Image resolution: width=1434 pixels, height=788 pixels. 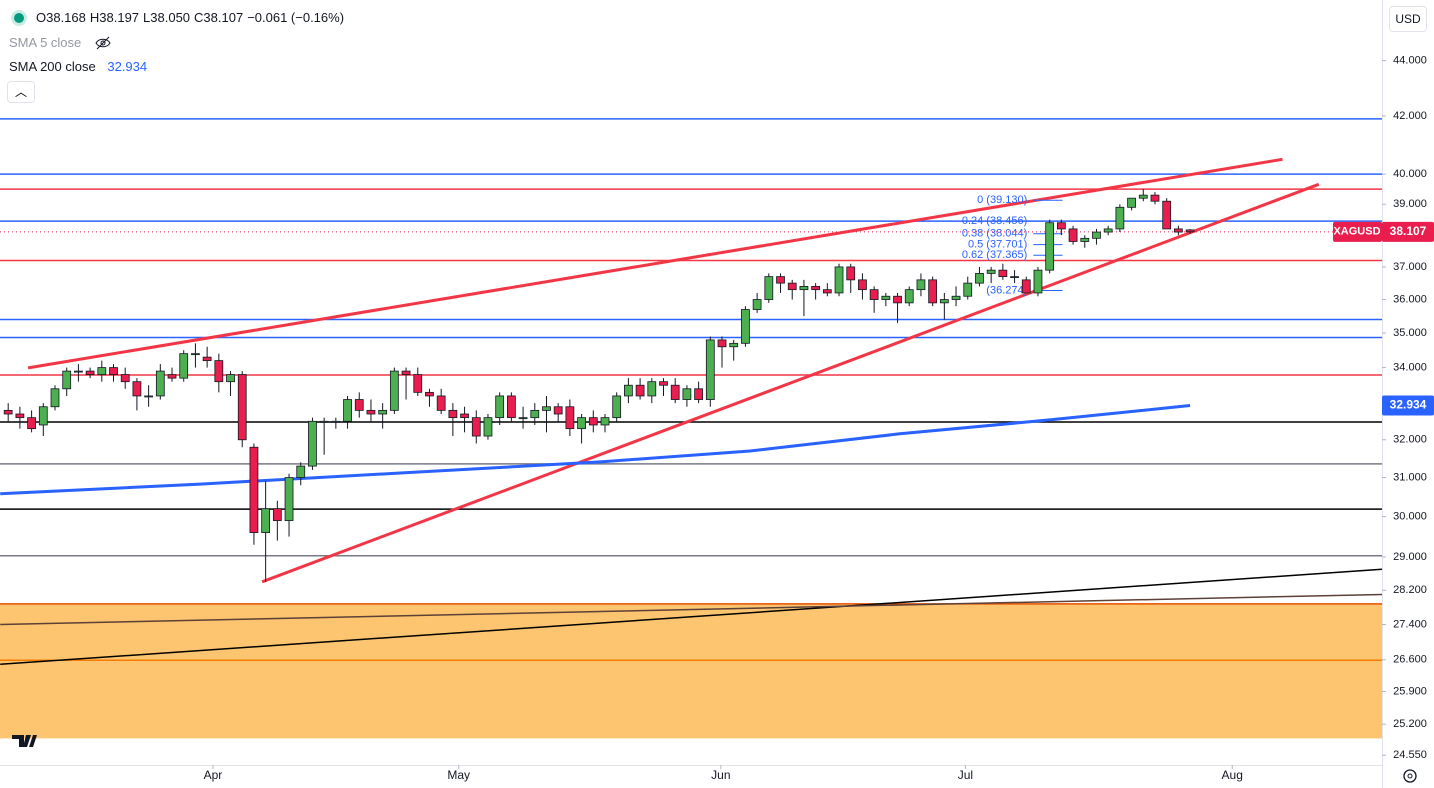 I want to click on sma-price-label: 32.934, so click(x=1408, y=405).